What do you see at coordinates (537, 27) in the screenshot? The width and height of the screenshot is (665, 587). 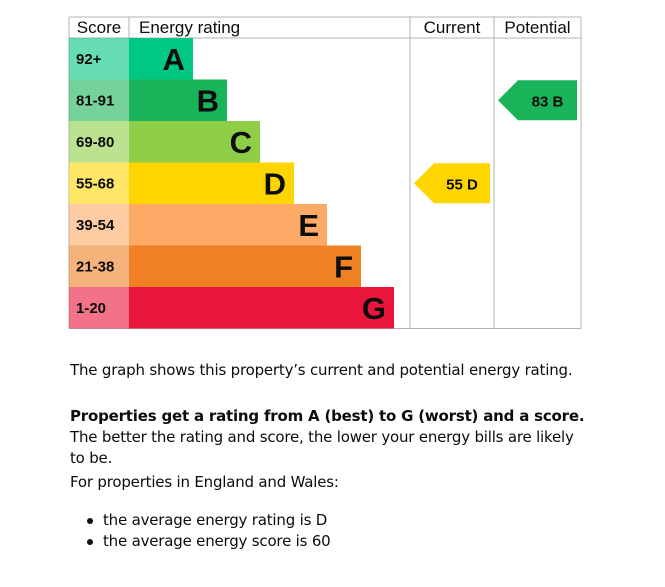 I see `header-potential: Potential` at bounding box center [537, 27].